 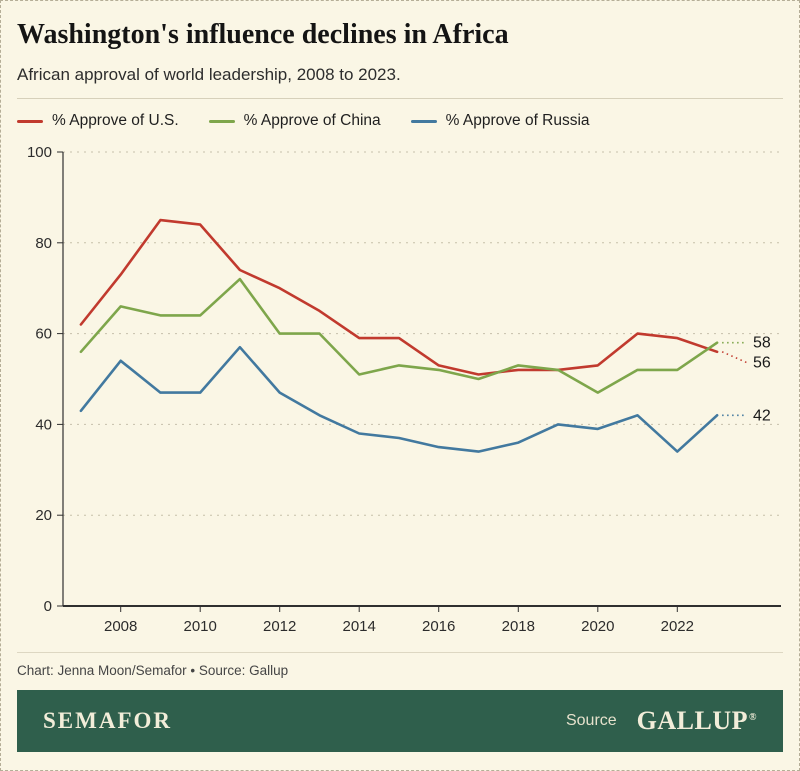 What do you see at coordinates (517, 121) in the screenshot?
I see `legend-label-russia: % Approve of Russia` at bounding box center [517, 121].